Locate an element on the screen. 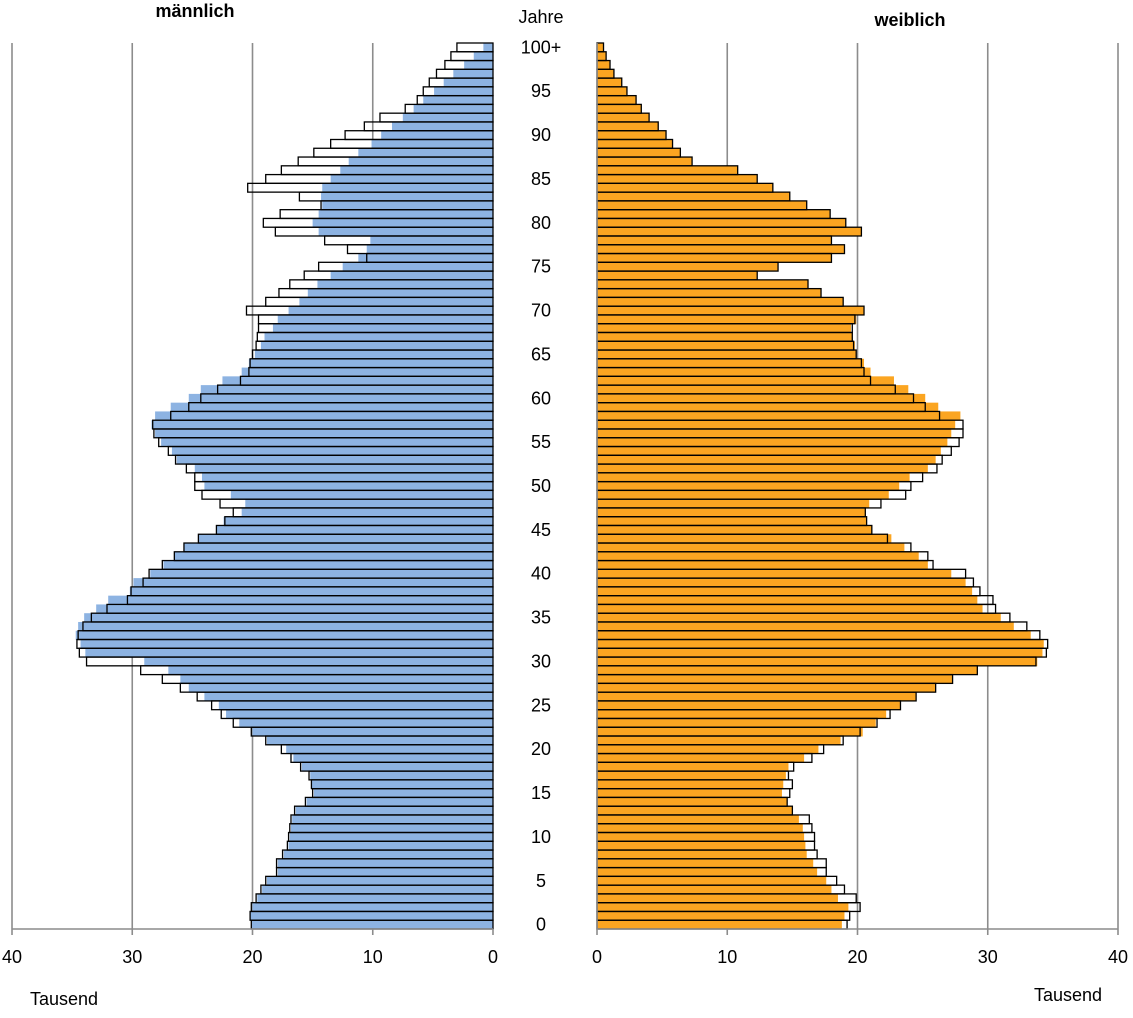 The width and height of the screenshot is (1133, 1018). age-tick-20: 20 is located at coordinates (541, 749).